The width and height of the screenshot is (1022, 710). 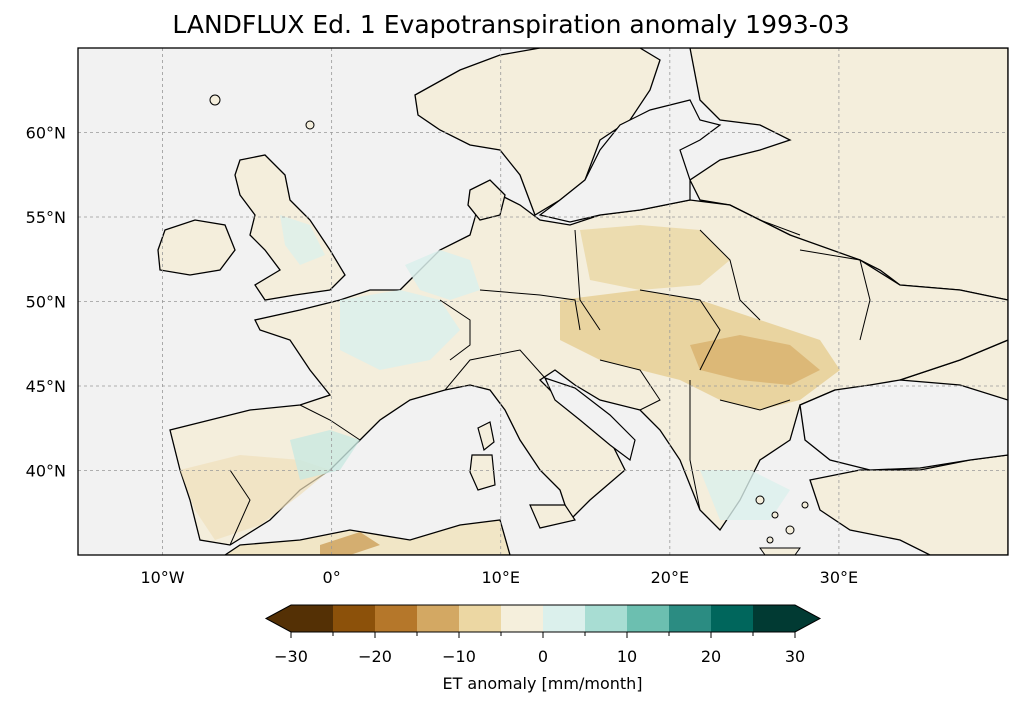 What do you see at coordinates (262, 112) in the screenshot?
I see `north-atlantic-islands` at bounding box center [262, 112].